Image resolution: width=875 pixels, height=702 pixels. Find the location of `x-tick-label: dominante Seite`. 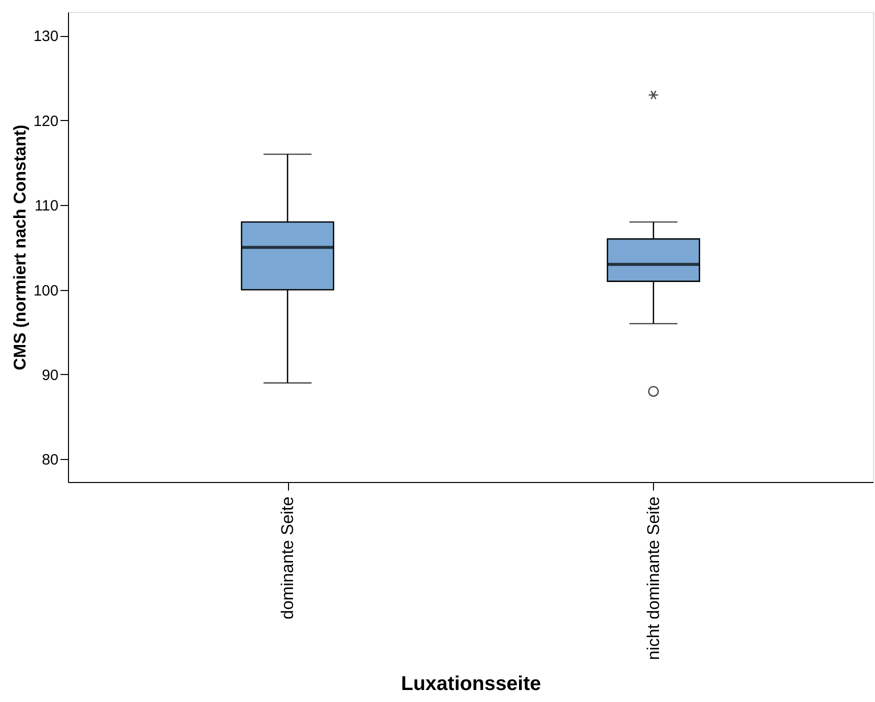

x-tick-label: dominante Seite is located at coordinates (288, 558).